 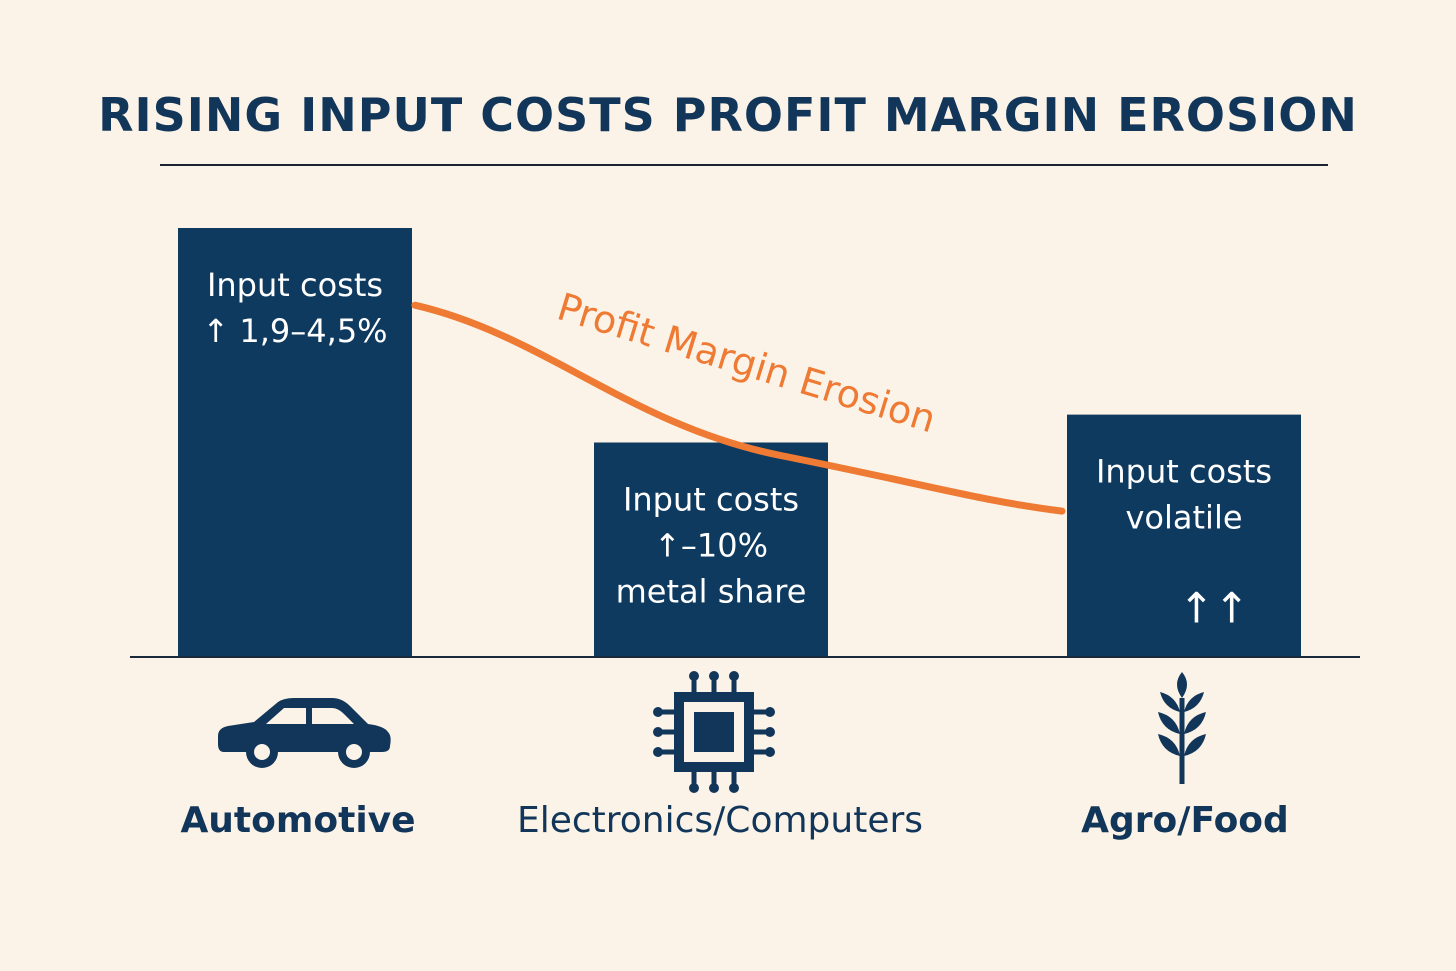 I want to click on title-divider, so click(x=744, y=165).